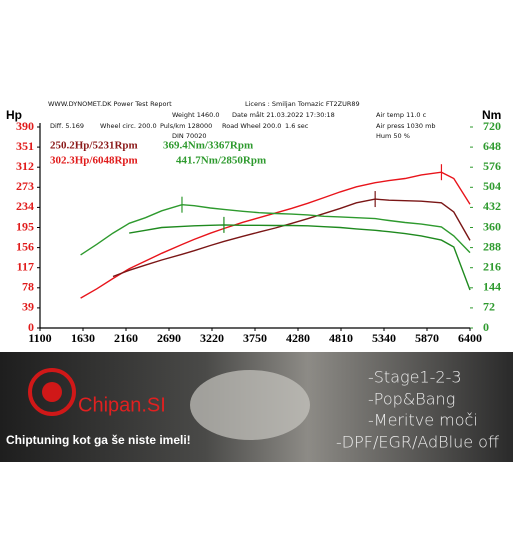  I want to click on service: -Meritve moči, so click(423, 420).